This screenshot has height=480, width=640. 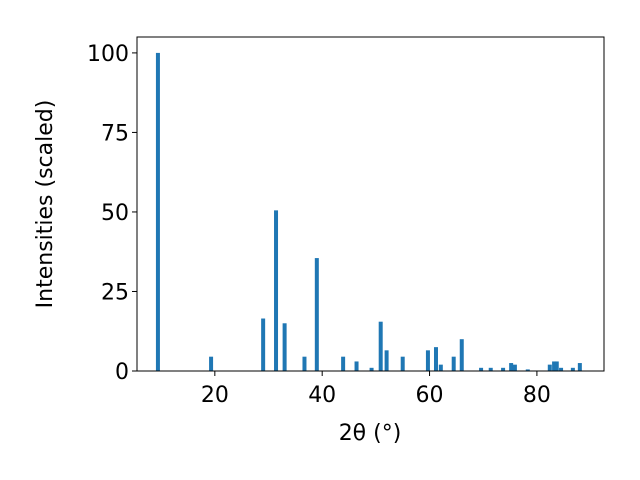 What do you see at coordinates (322, 395) in the screenshot?
I see `x-tick-label: 40` at bounding box center [322, 395].